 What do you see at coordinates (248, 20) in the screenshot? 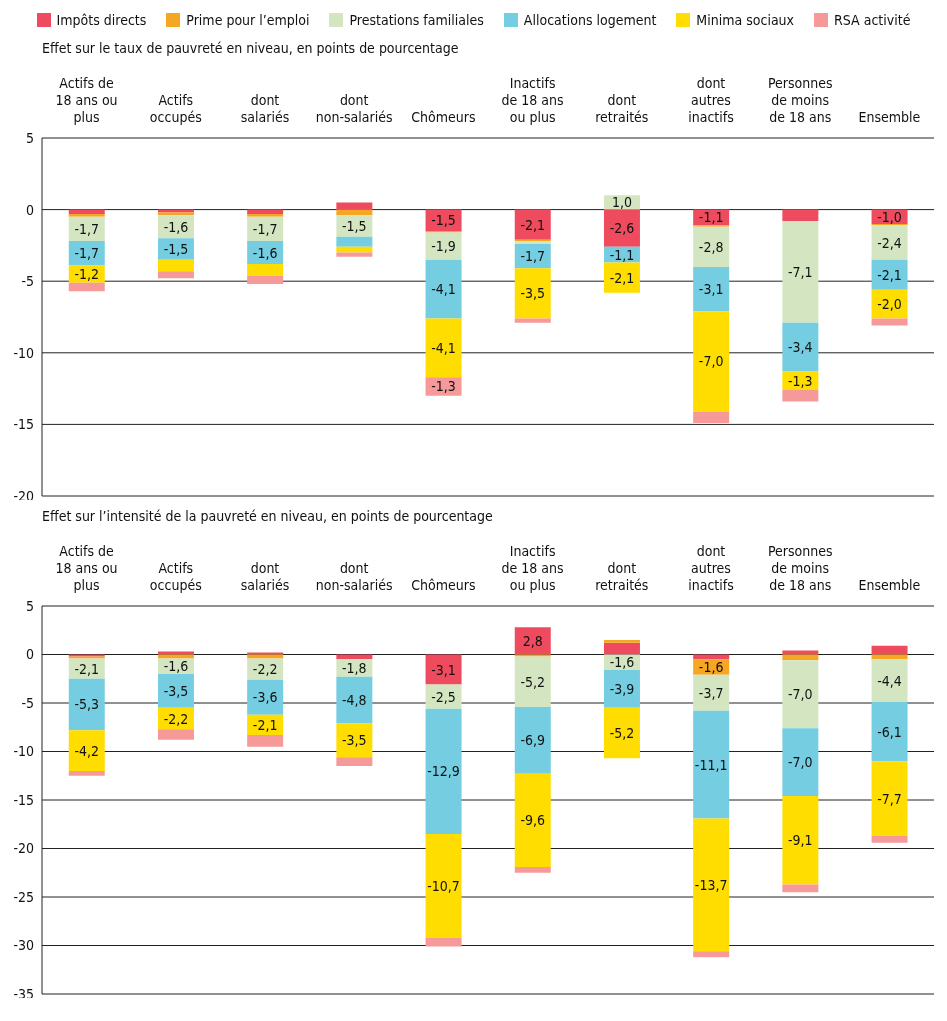
I see `legend-label: Prime pour l’emploi` at bounding box center [248, 20].